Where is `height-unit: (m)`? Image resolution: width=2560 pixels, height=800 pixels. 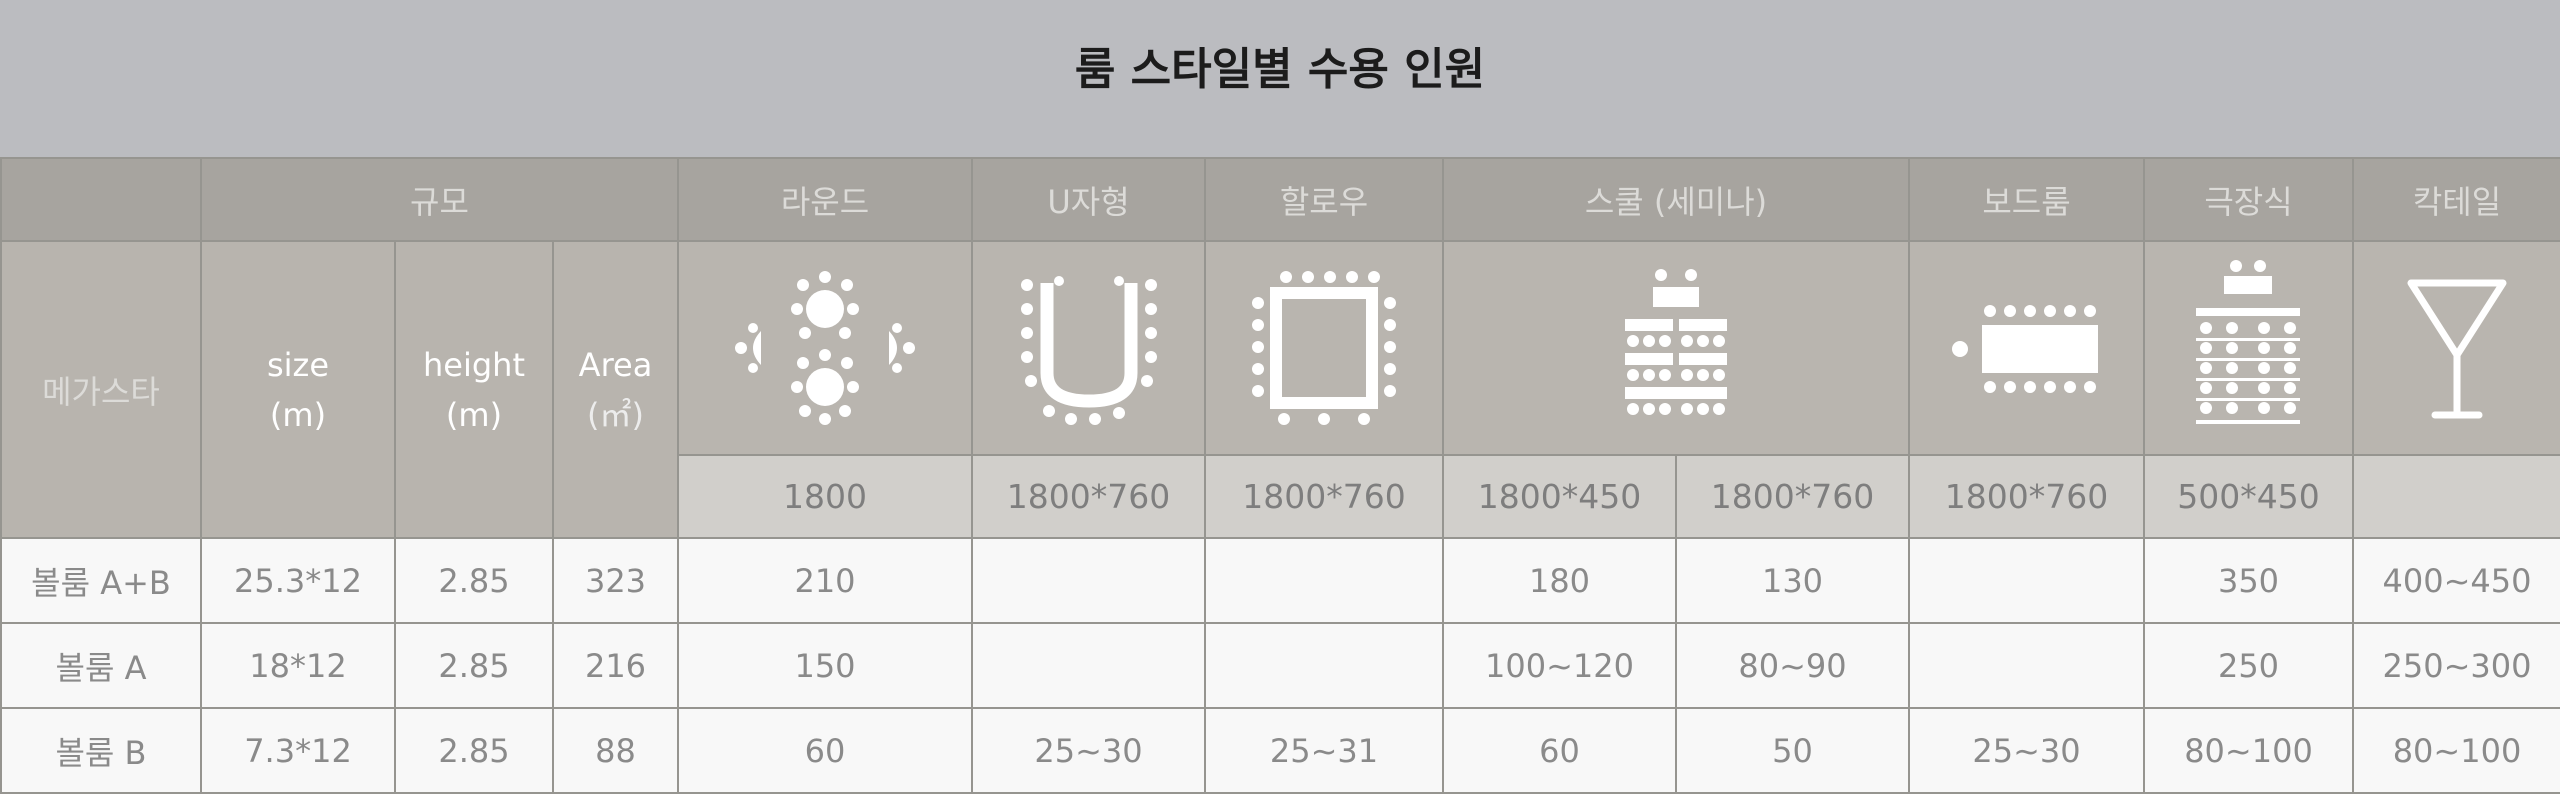
height-unit: (m) is located at coordinates (474, 414).